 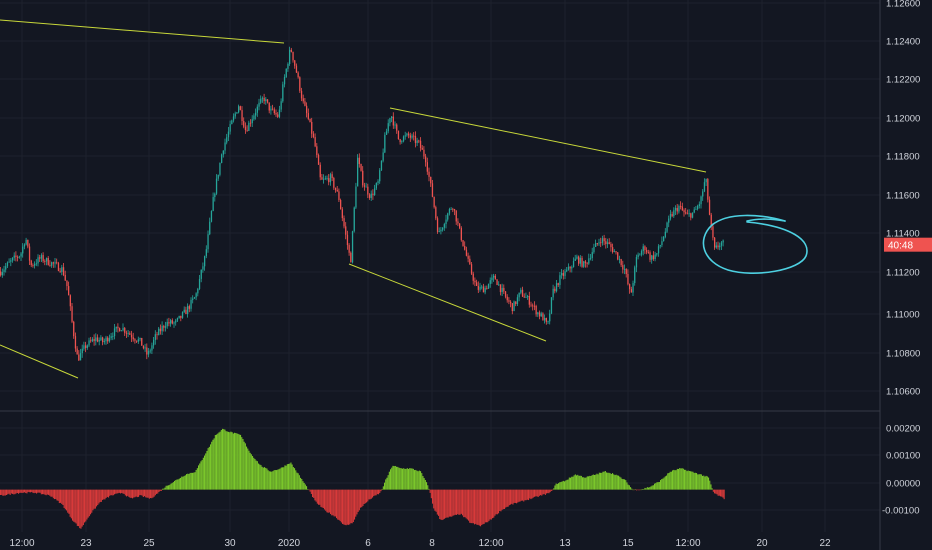 I want to click on time-tick-label: 25, so click(x=149, y=543).